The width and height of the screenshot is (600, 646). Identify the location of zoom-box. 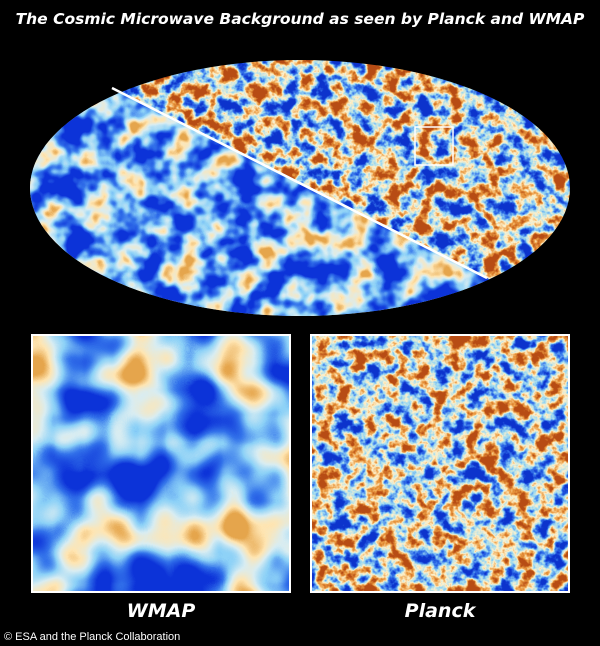
(434, 146).